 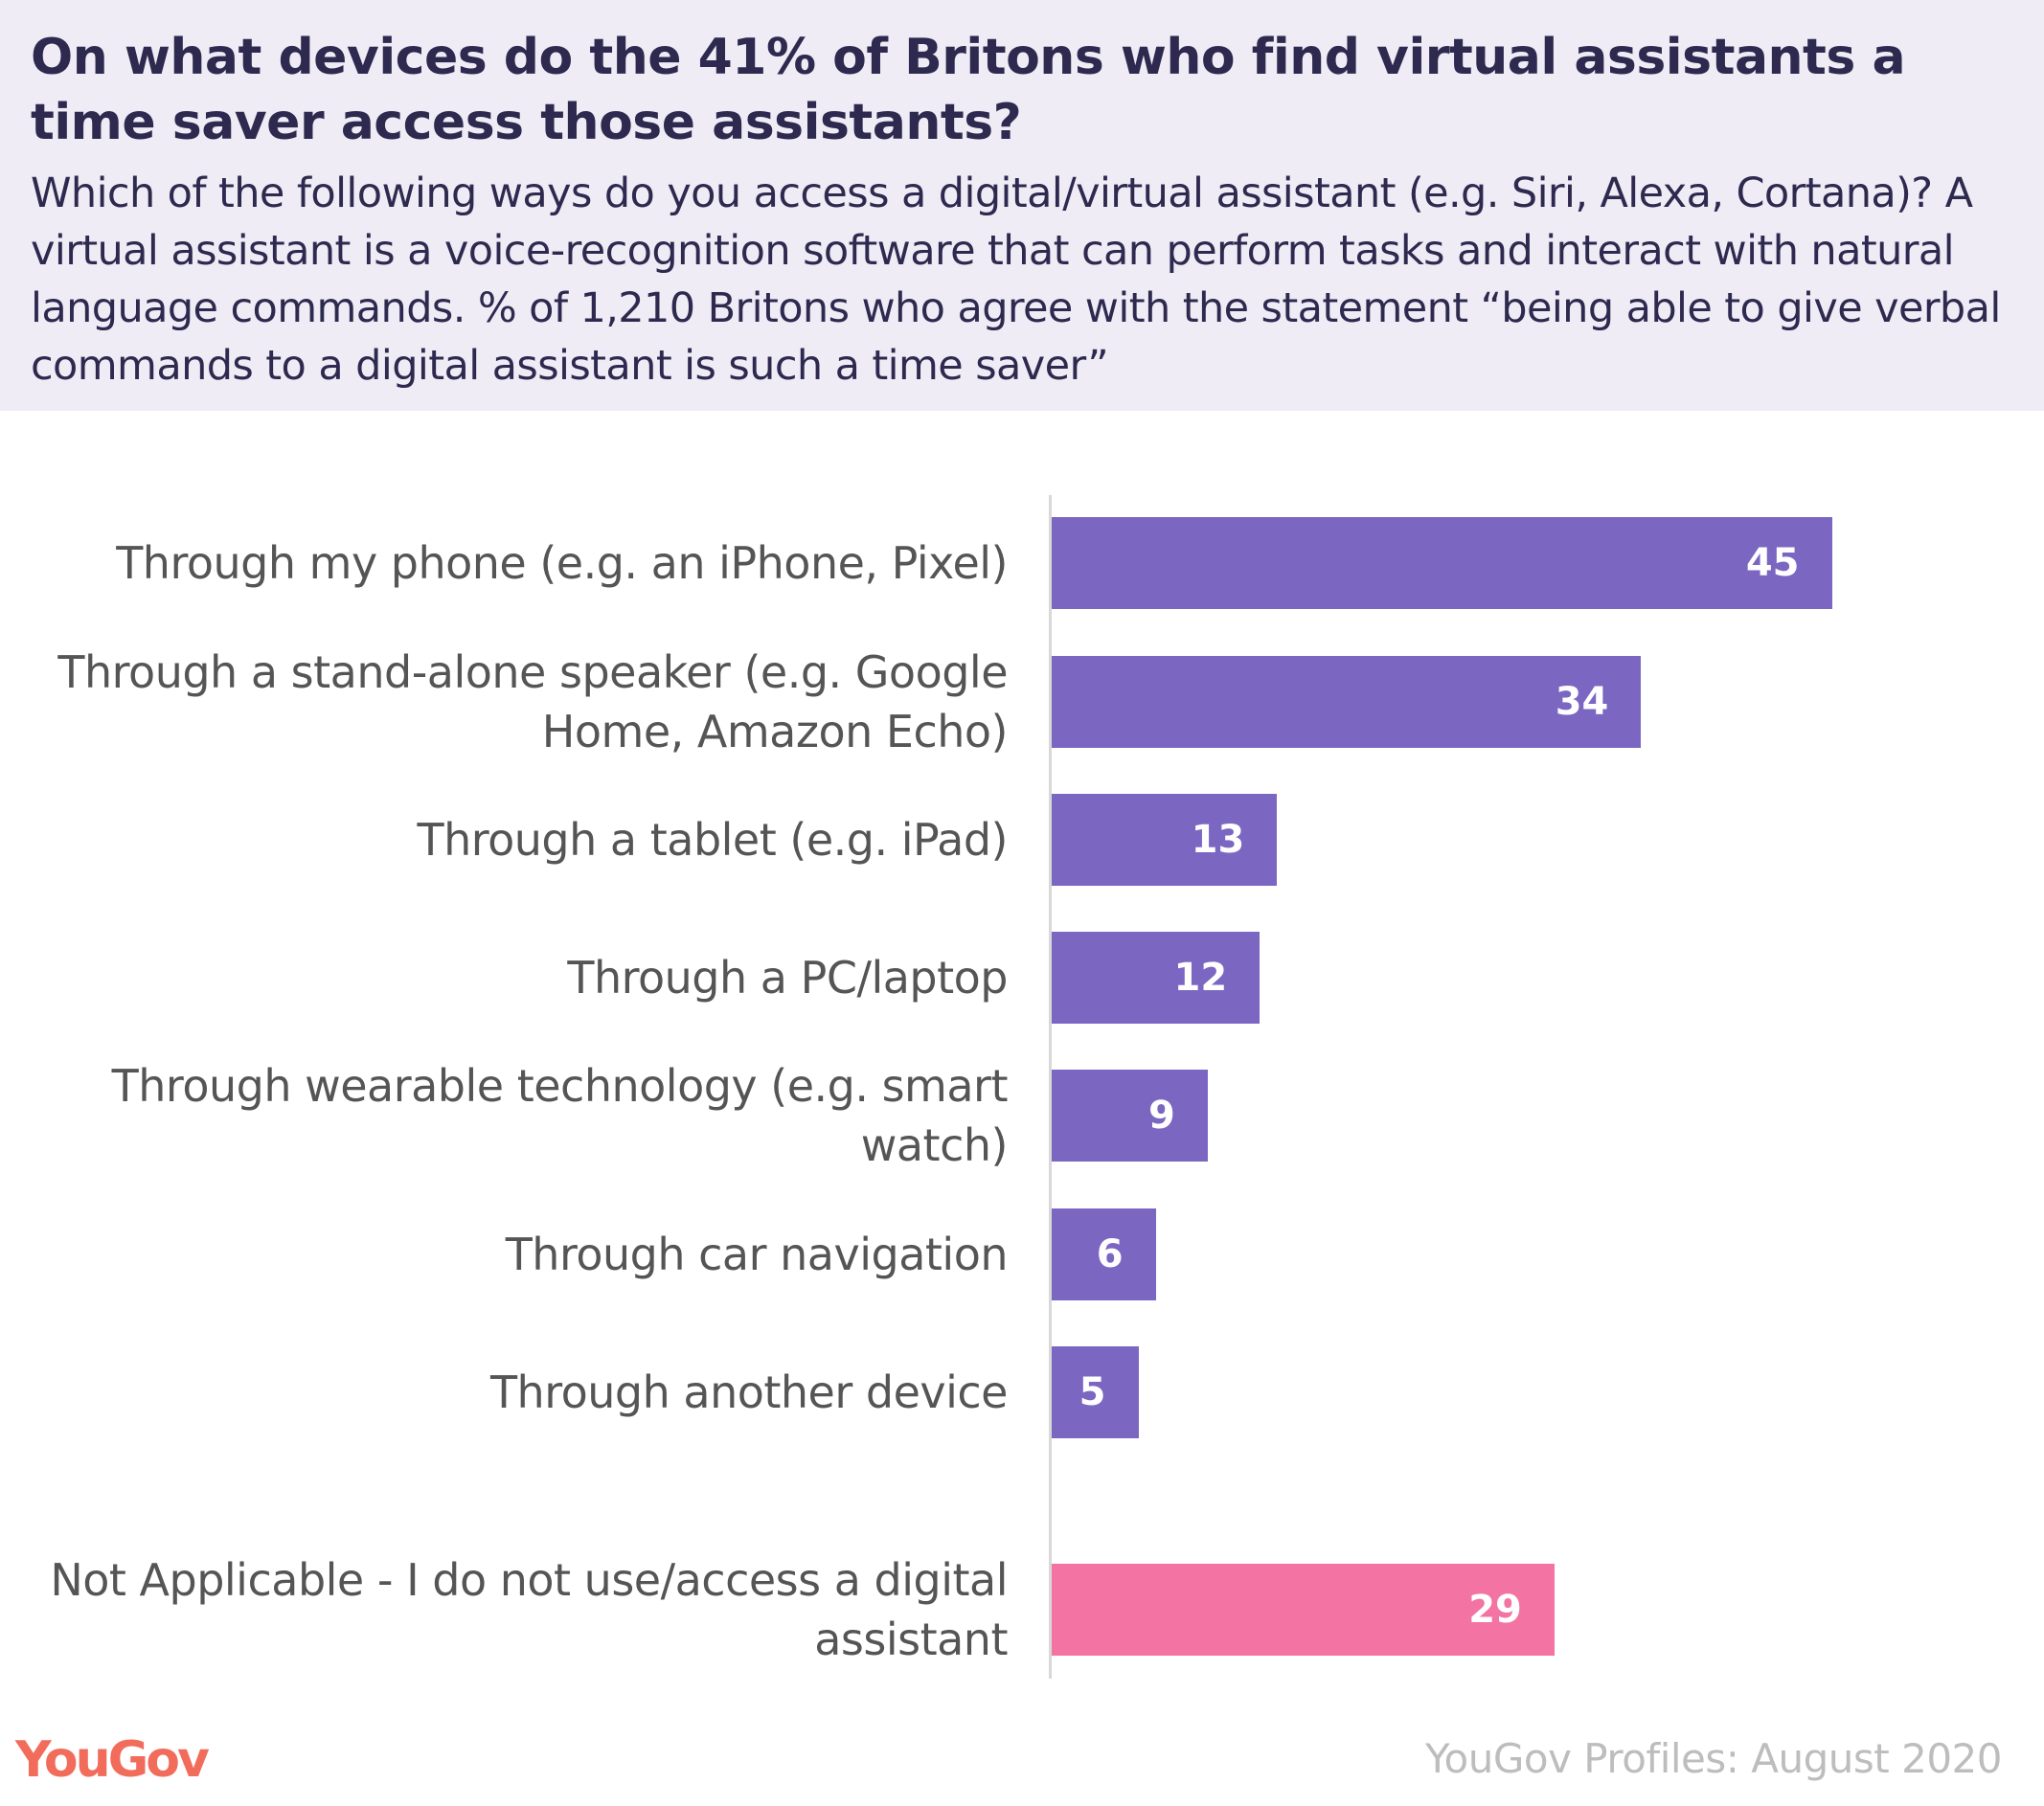 What do you see at coordinates (529, 978) in the screenshot?
I see `category-label: Through a PC/laptop` at bounding box center [529, 978].